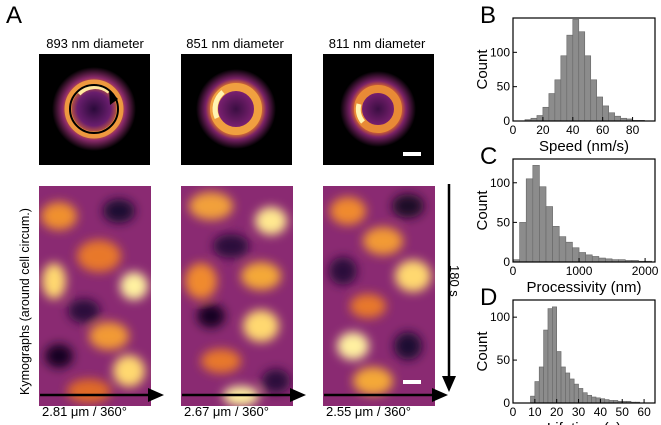  Describe the element at coordinates (449, 288) in the screenshot. I see `time-arrow` at that location.